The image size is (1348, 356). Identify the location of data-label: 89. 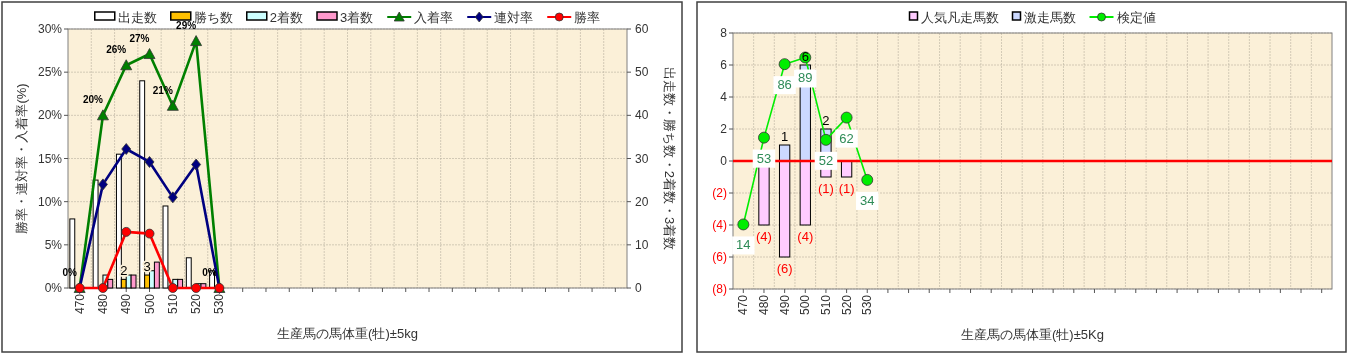
(805, 78).